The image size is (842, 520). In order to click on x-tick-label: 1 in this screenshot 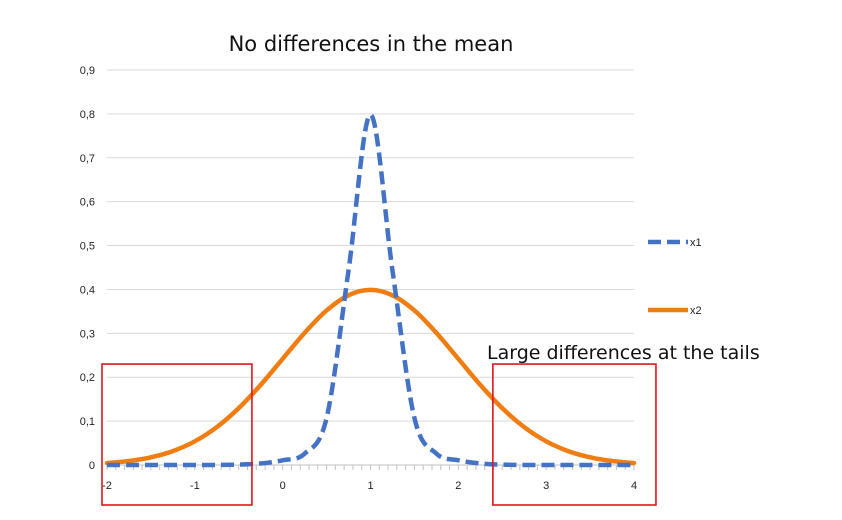, I will do `click(370, 486)`.